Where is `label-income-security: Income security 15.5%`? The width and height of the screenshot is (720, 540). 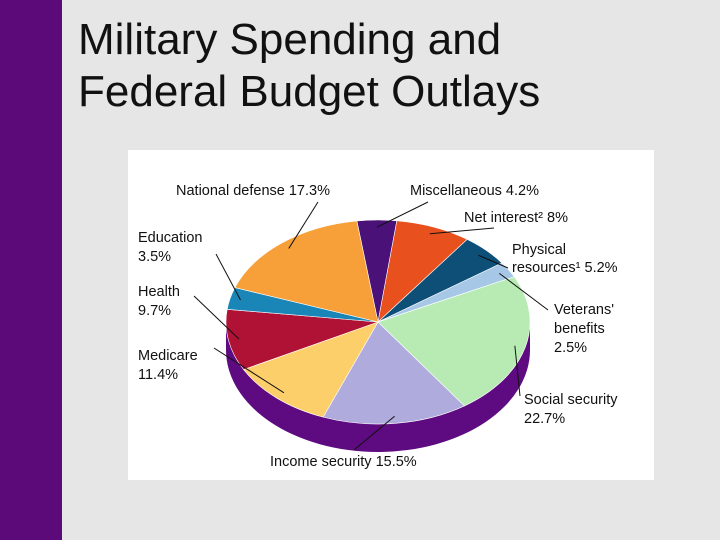
label-income-security: Income security 15.5% is located at coordinates (343, 462).